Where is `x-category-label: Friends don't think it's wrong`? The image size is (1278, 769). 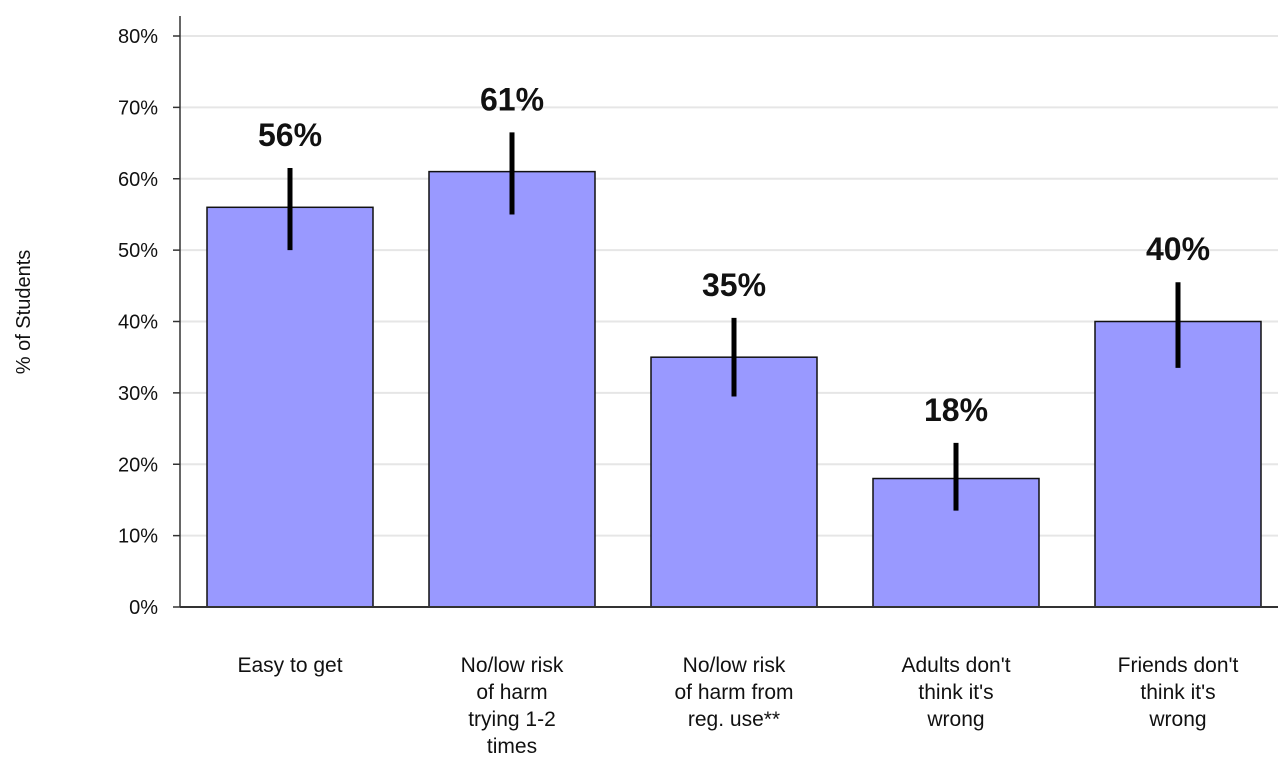
x-category-label: Friends don't think it's wrong is located at coordinates (1178, 692).